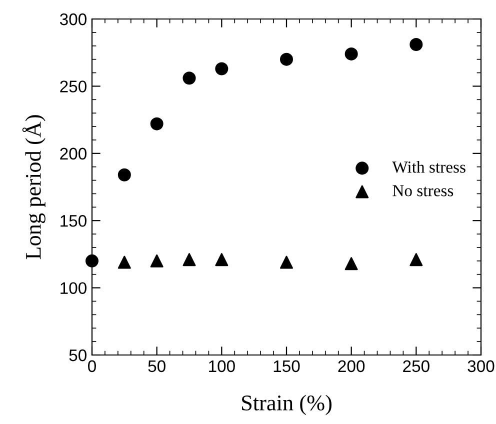  What do you see at coordinates (351, 366) in the screenshot?
I see `x-tick-label: 200` at bounding box center [351, 366].